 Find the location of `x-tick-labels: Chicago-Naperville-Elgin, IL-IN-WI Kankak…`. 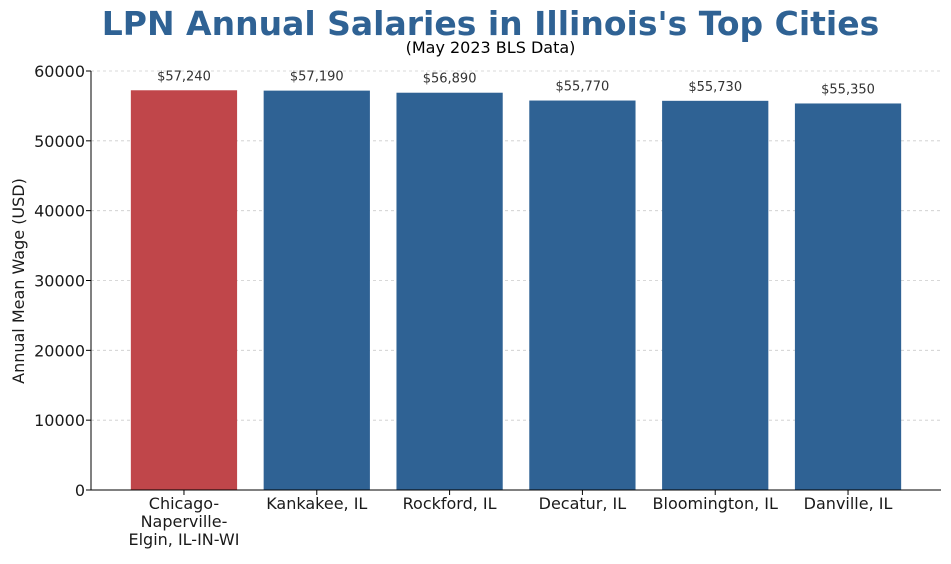

x-tick-labels: Chicago-Naperville-Elgin, IL-IN-WI Kankak… is located at coordinates (510, 519).